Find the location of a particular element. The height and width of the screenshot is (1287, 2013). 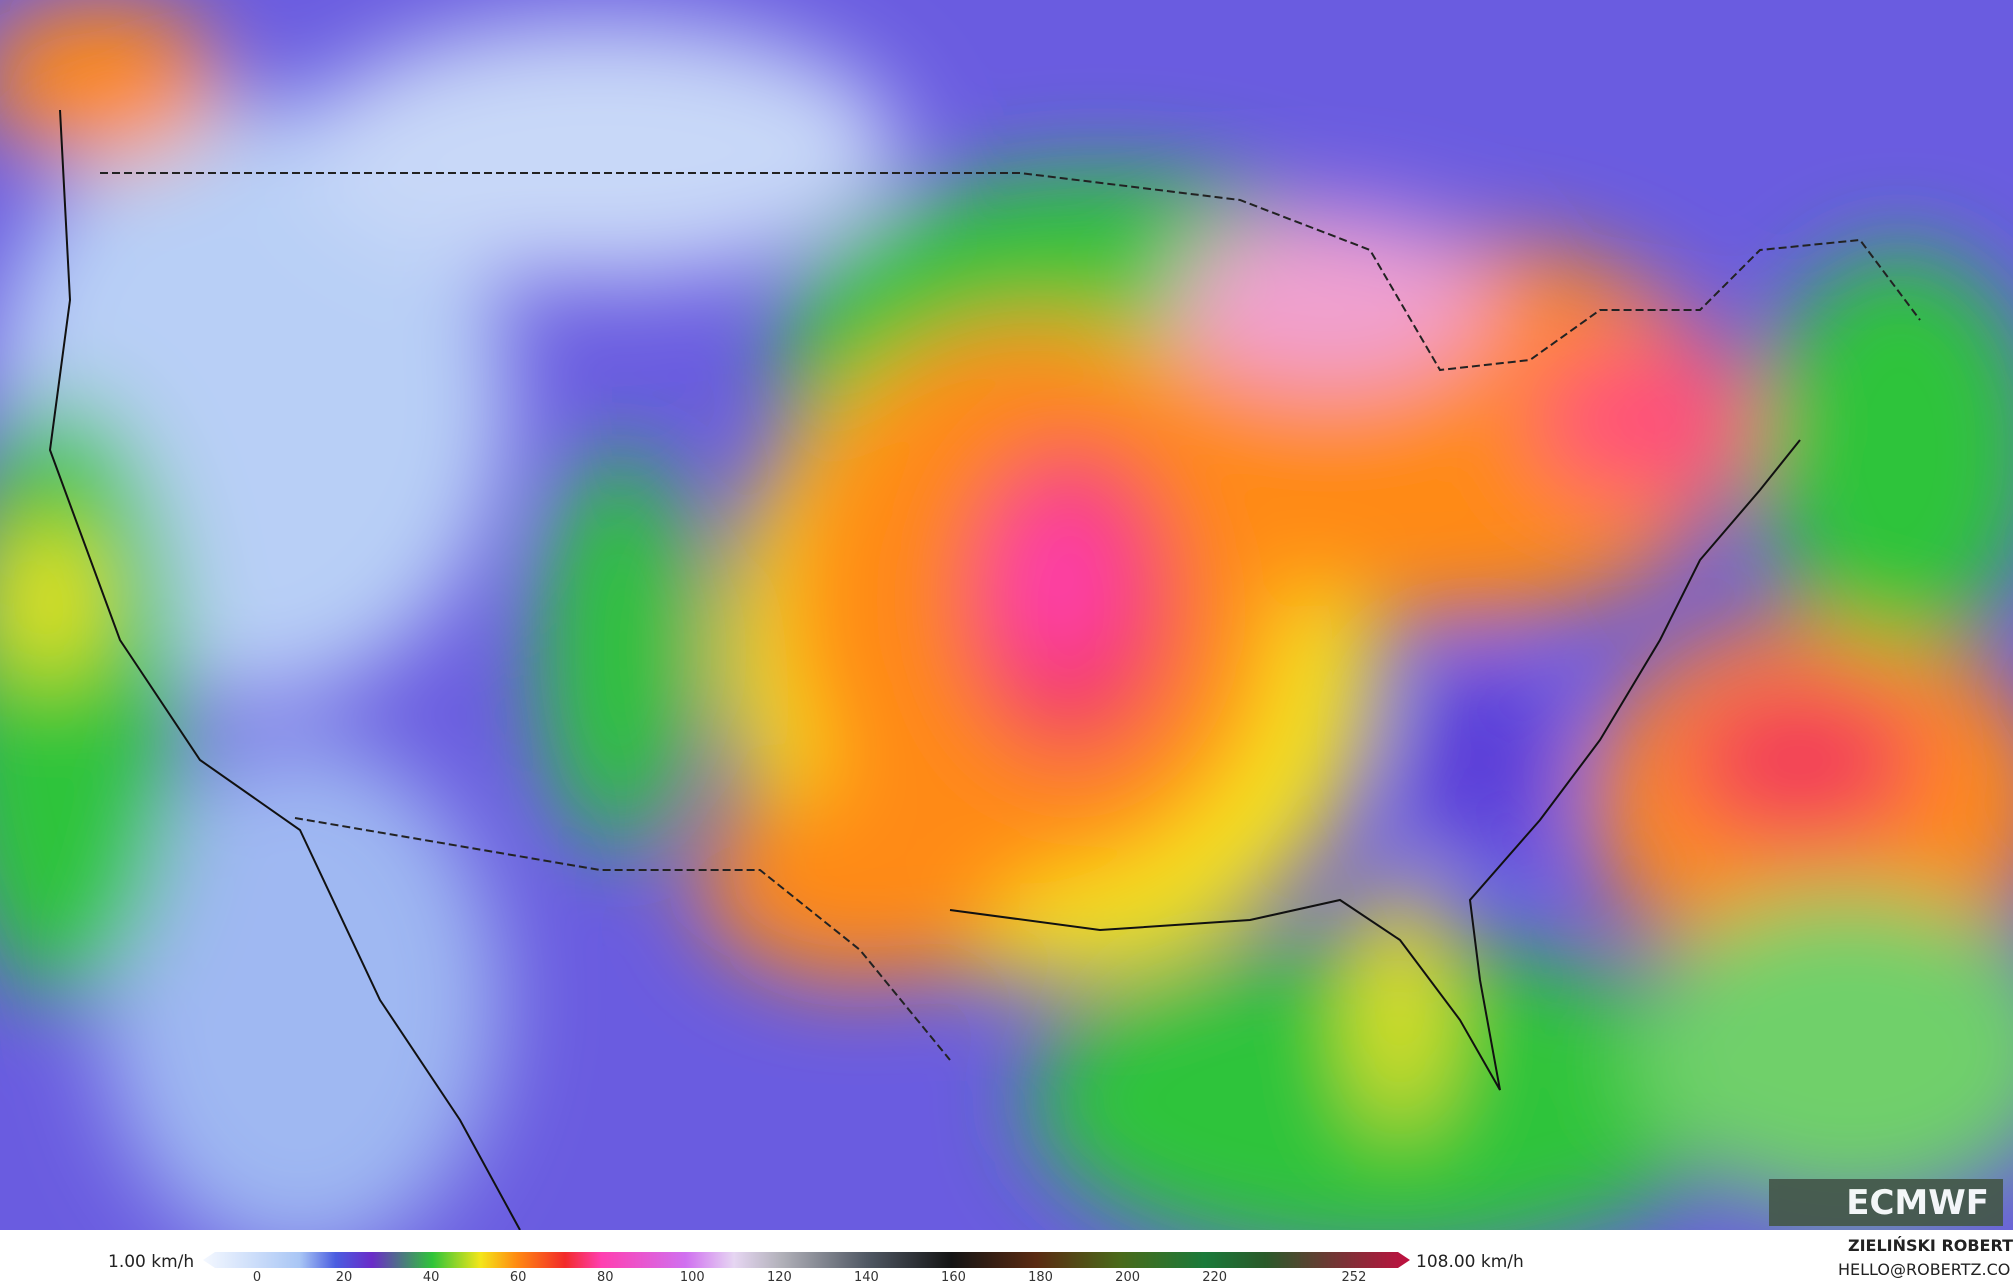

colorbar-tick-label: 100 is located at coordinates (692, 1277).